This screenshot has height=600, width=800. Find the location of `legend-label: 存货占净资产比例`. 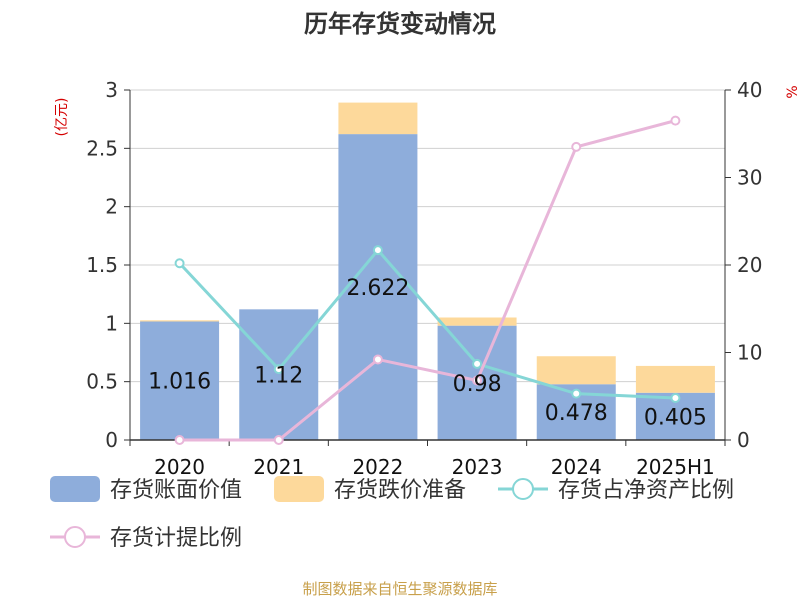

legend-label: 存货占净资产比例 is located at coordinates (646, 490).